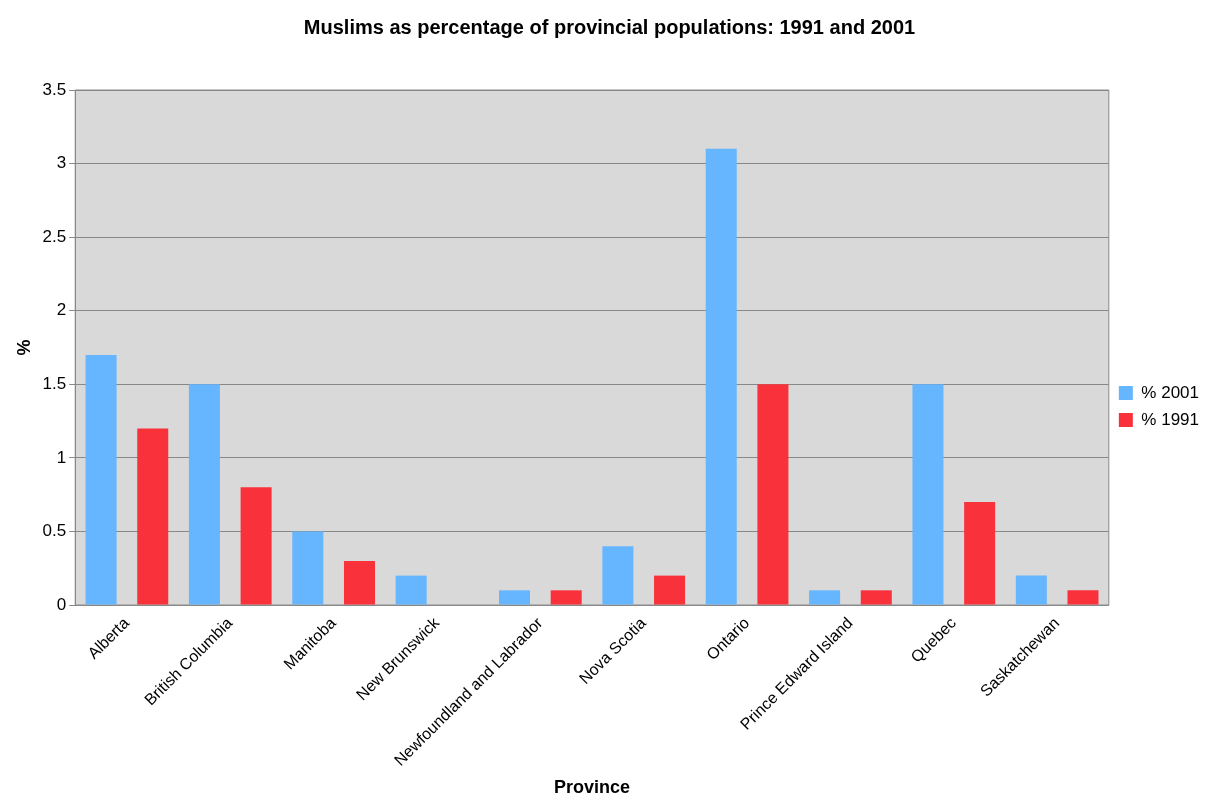 The image size is (1219, 803). I want to click on y-tick-label: 0.5, so click(54, 531).